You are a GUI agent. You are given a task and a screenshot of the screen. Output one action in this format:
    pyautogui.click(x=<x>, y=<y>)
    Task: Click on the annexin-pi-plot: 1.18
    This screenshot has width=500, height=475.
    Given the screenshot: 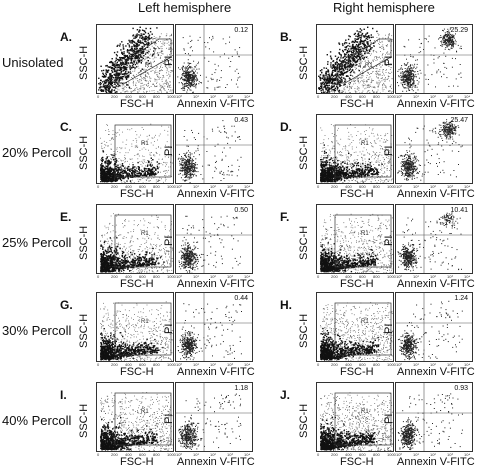 What is the action you would take?
    pyautogui.click(x=214, y=417)
    